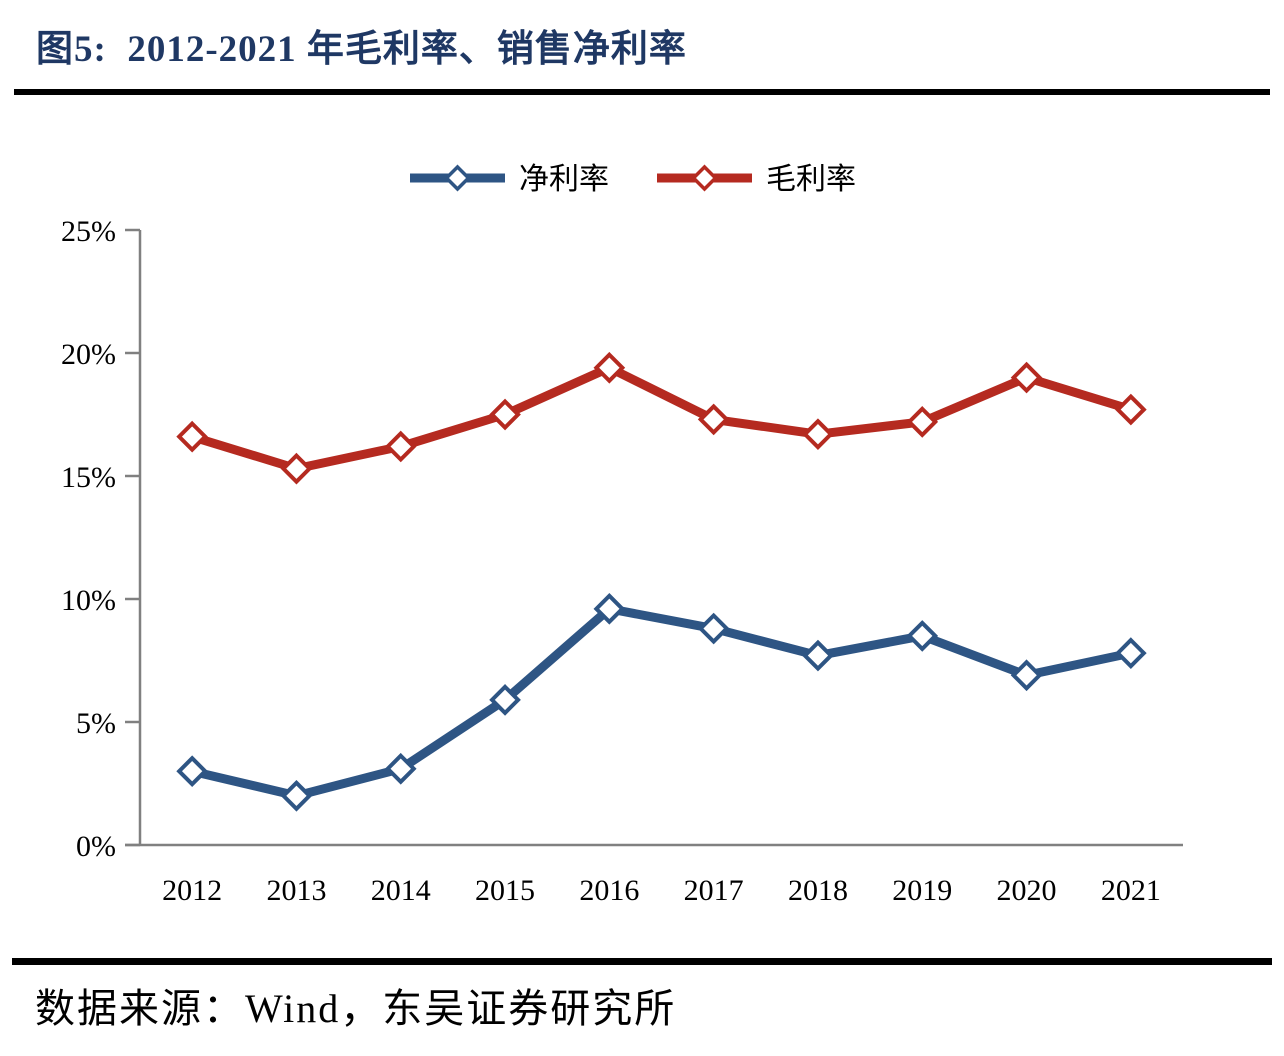  I want to click on x-axis-label: 2012, so click(192, 890).